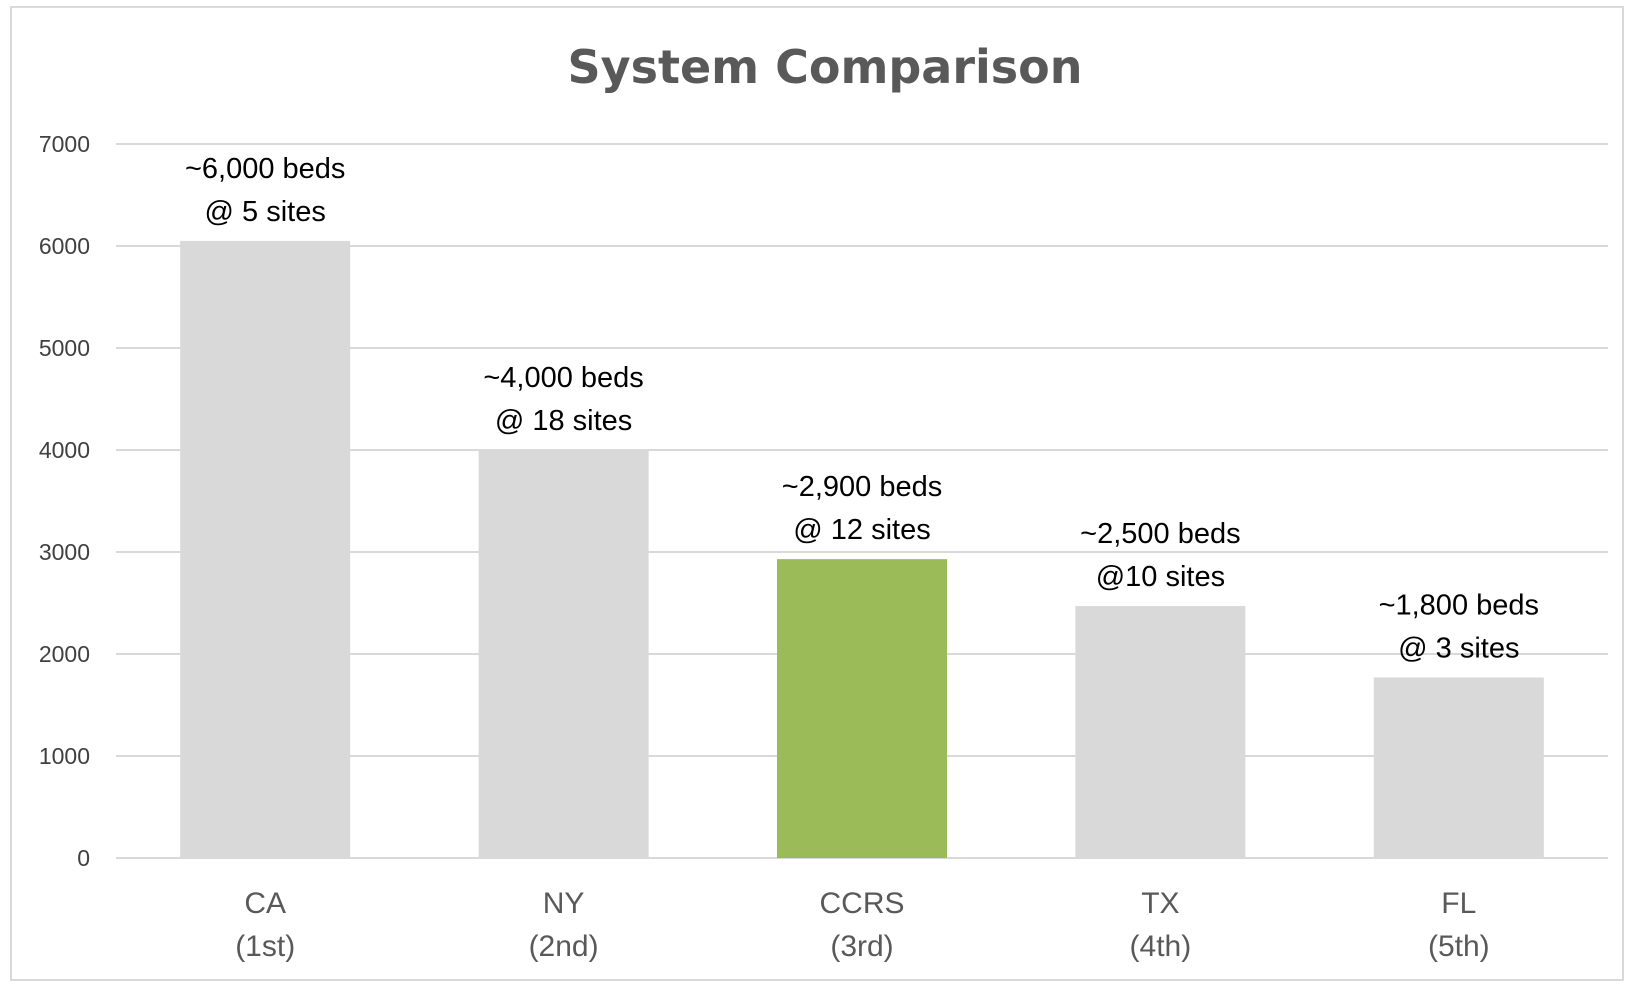  I want to click on x-tick-rank: (5th), so click(1459, 946).